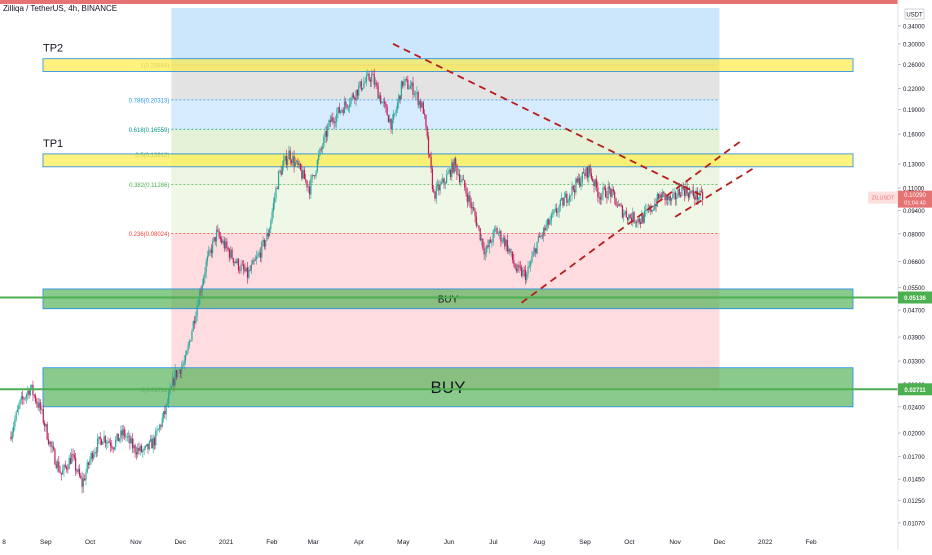  Describe the element at coordinates (914, 235) in the screenshot. I see `y-tick-label: 0.08000` at that location.